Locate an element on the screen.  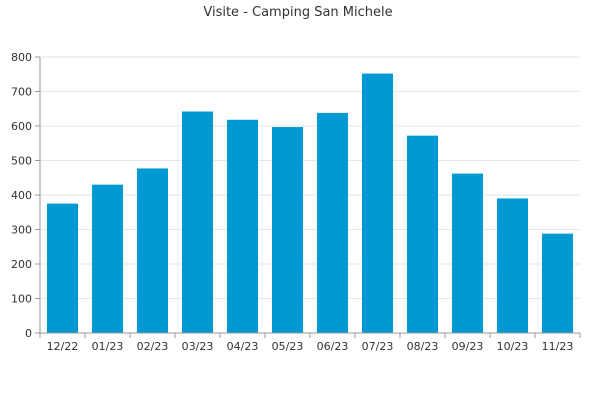
x-tick-label: 03/23 is located at coordinates (198, 346).